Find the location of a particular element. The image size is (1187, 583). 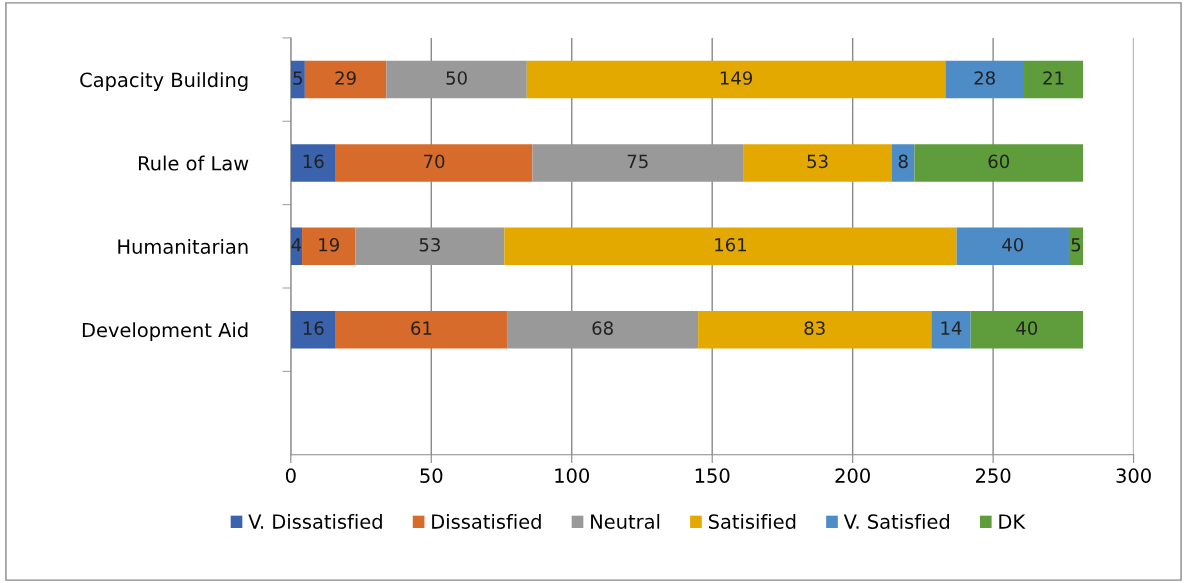

legend-label: DK is located at coordinates (1012, 521).